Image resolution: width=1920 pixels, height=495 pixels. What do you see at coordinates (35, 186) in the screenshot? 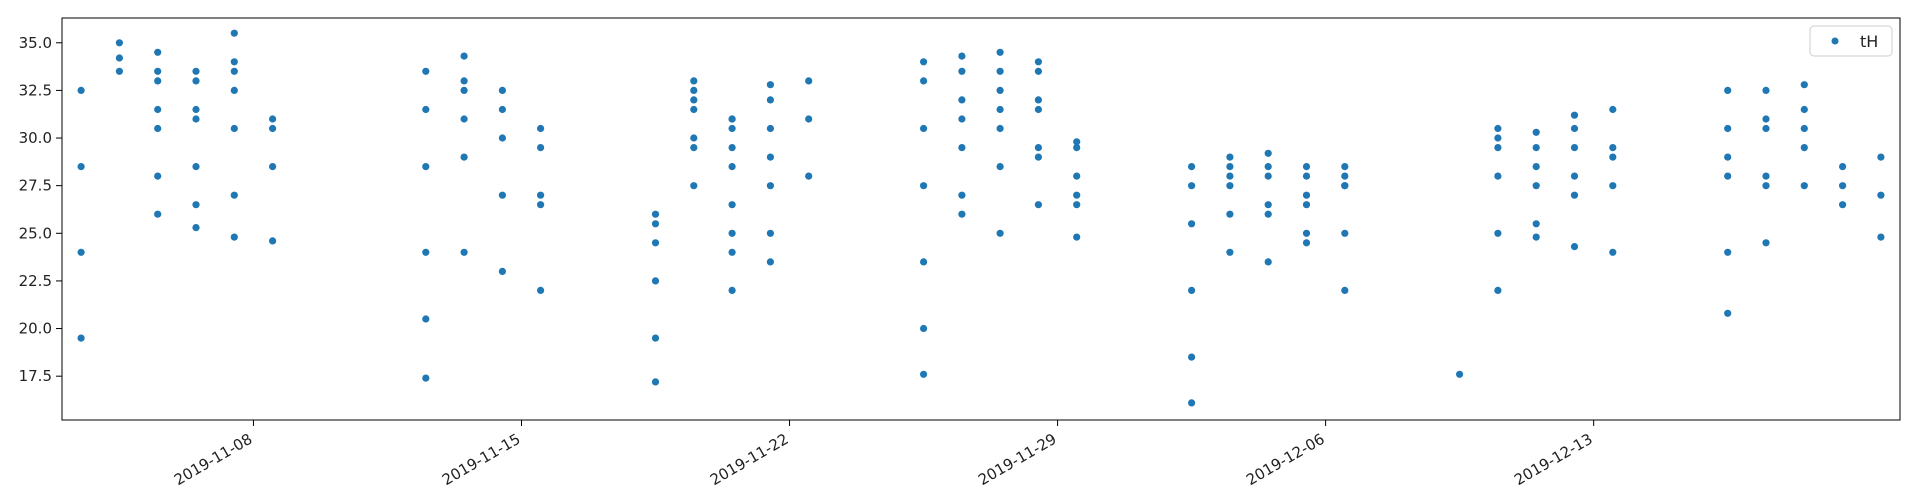
I see `y-tick-label: 27.5` at bounding box center [35, 186].